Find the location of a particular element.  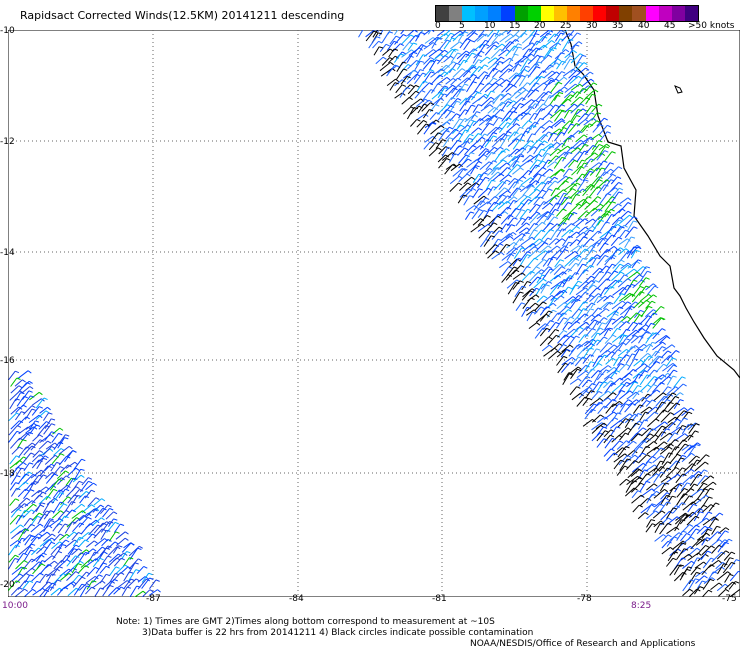

legend-tick-label: 45 is located at coordinates (670, 26).